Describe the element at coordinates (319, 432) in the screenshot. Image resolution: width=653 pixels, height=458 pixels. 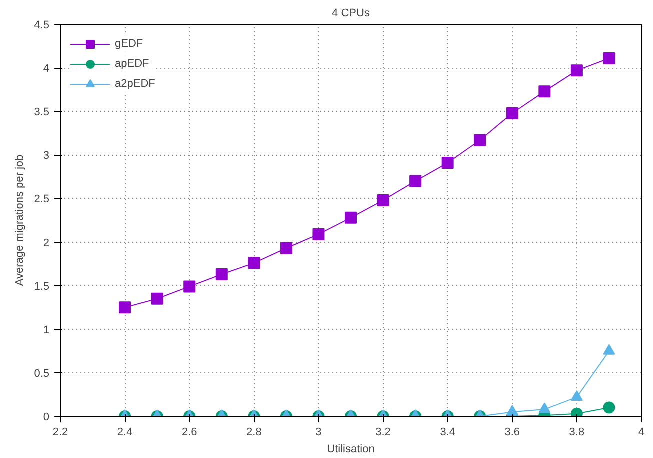
I see `x-tick-label: 3` at that location.